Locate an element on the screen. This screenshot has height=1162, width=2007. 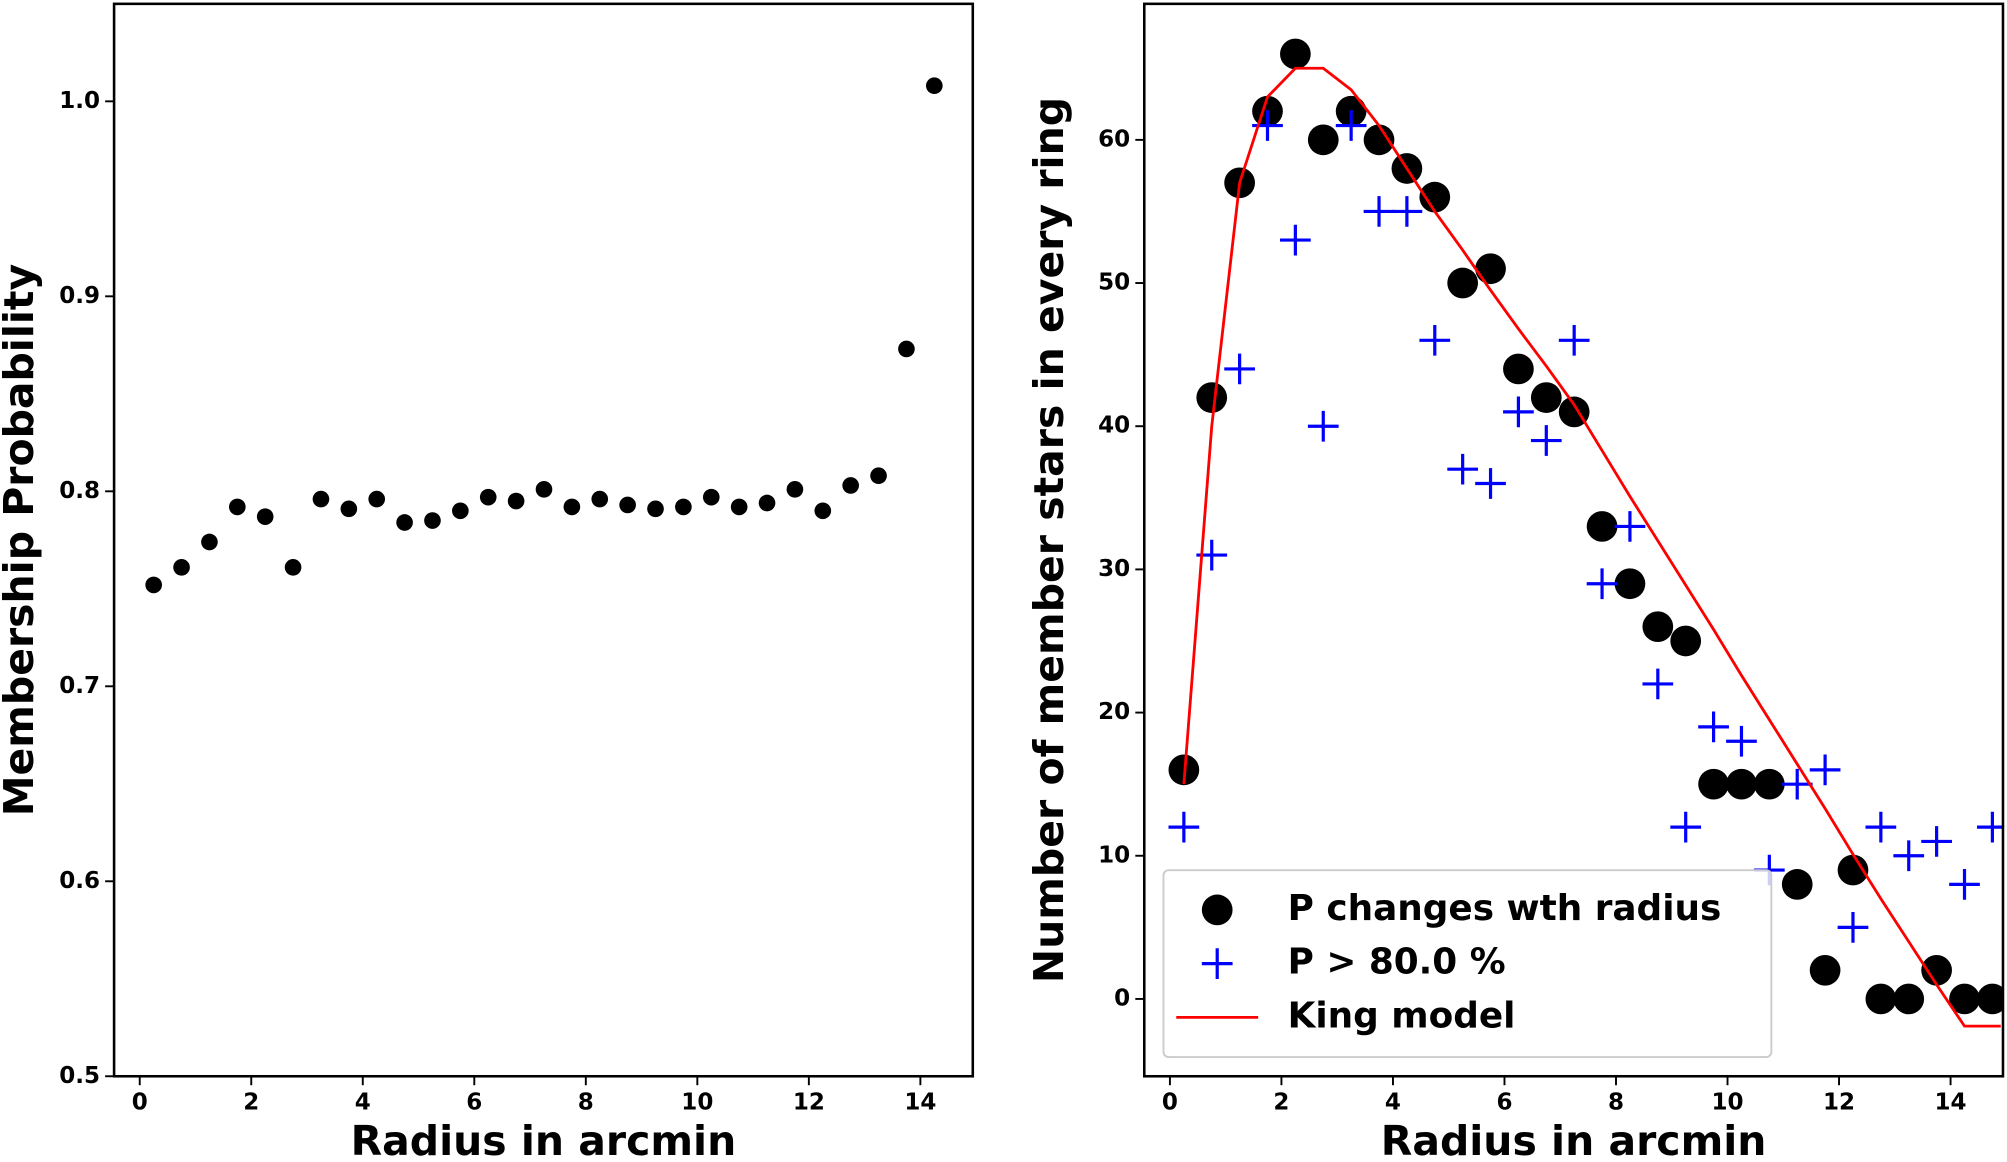
y-tick-label: 0.7 is located at coordinates (79, 686).